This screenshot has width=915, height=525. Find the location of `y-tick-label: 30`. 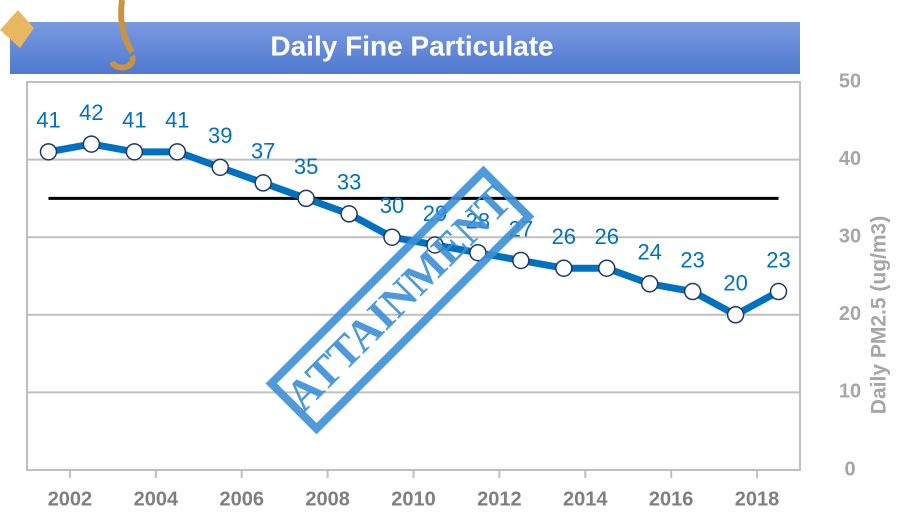

y-tick-label: 30 is located at coordinates (850, 236).